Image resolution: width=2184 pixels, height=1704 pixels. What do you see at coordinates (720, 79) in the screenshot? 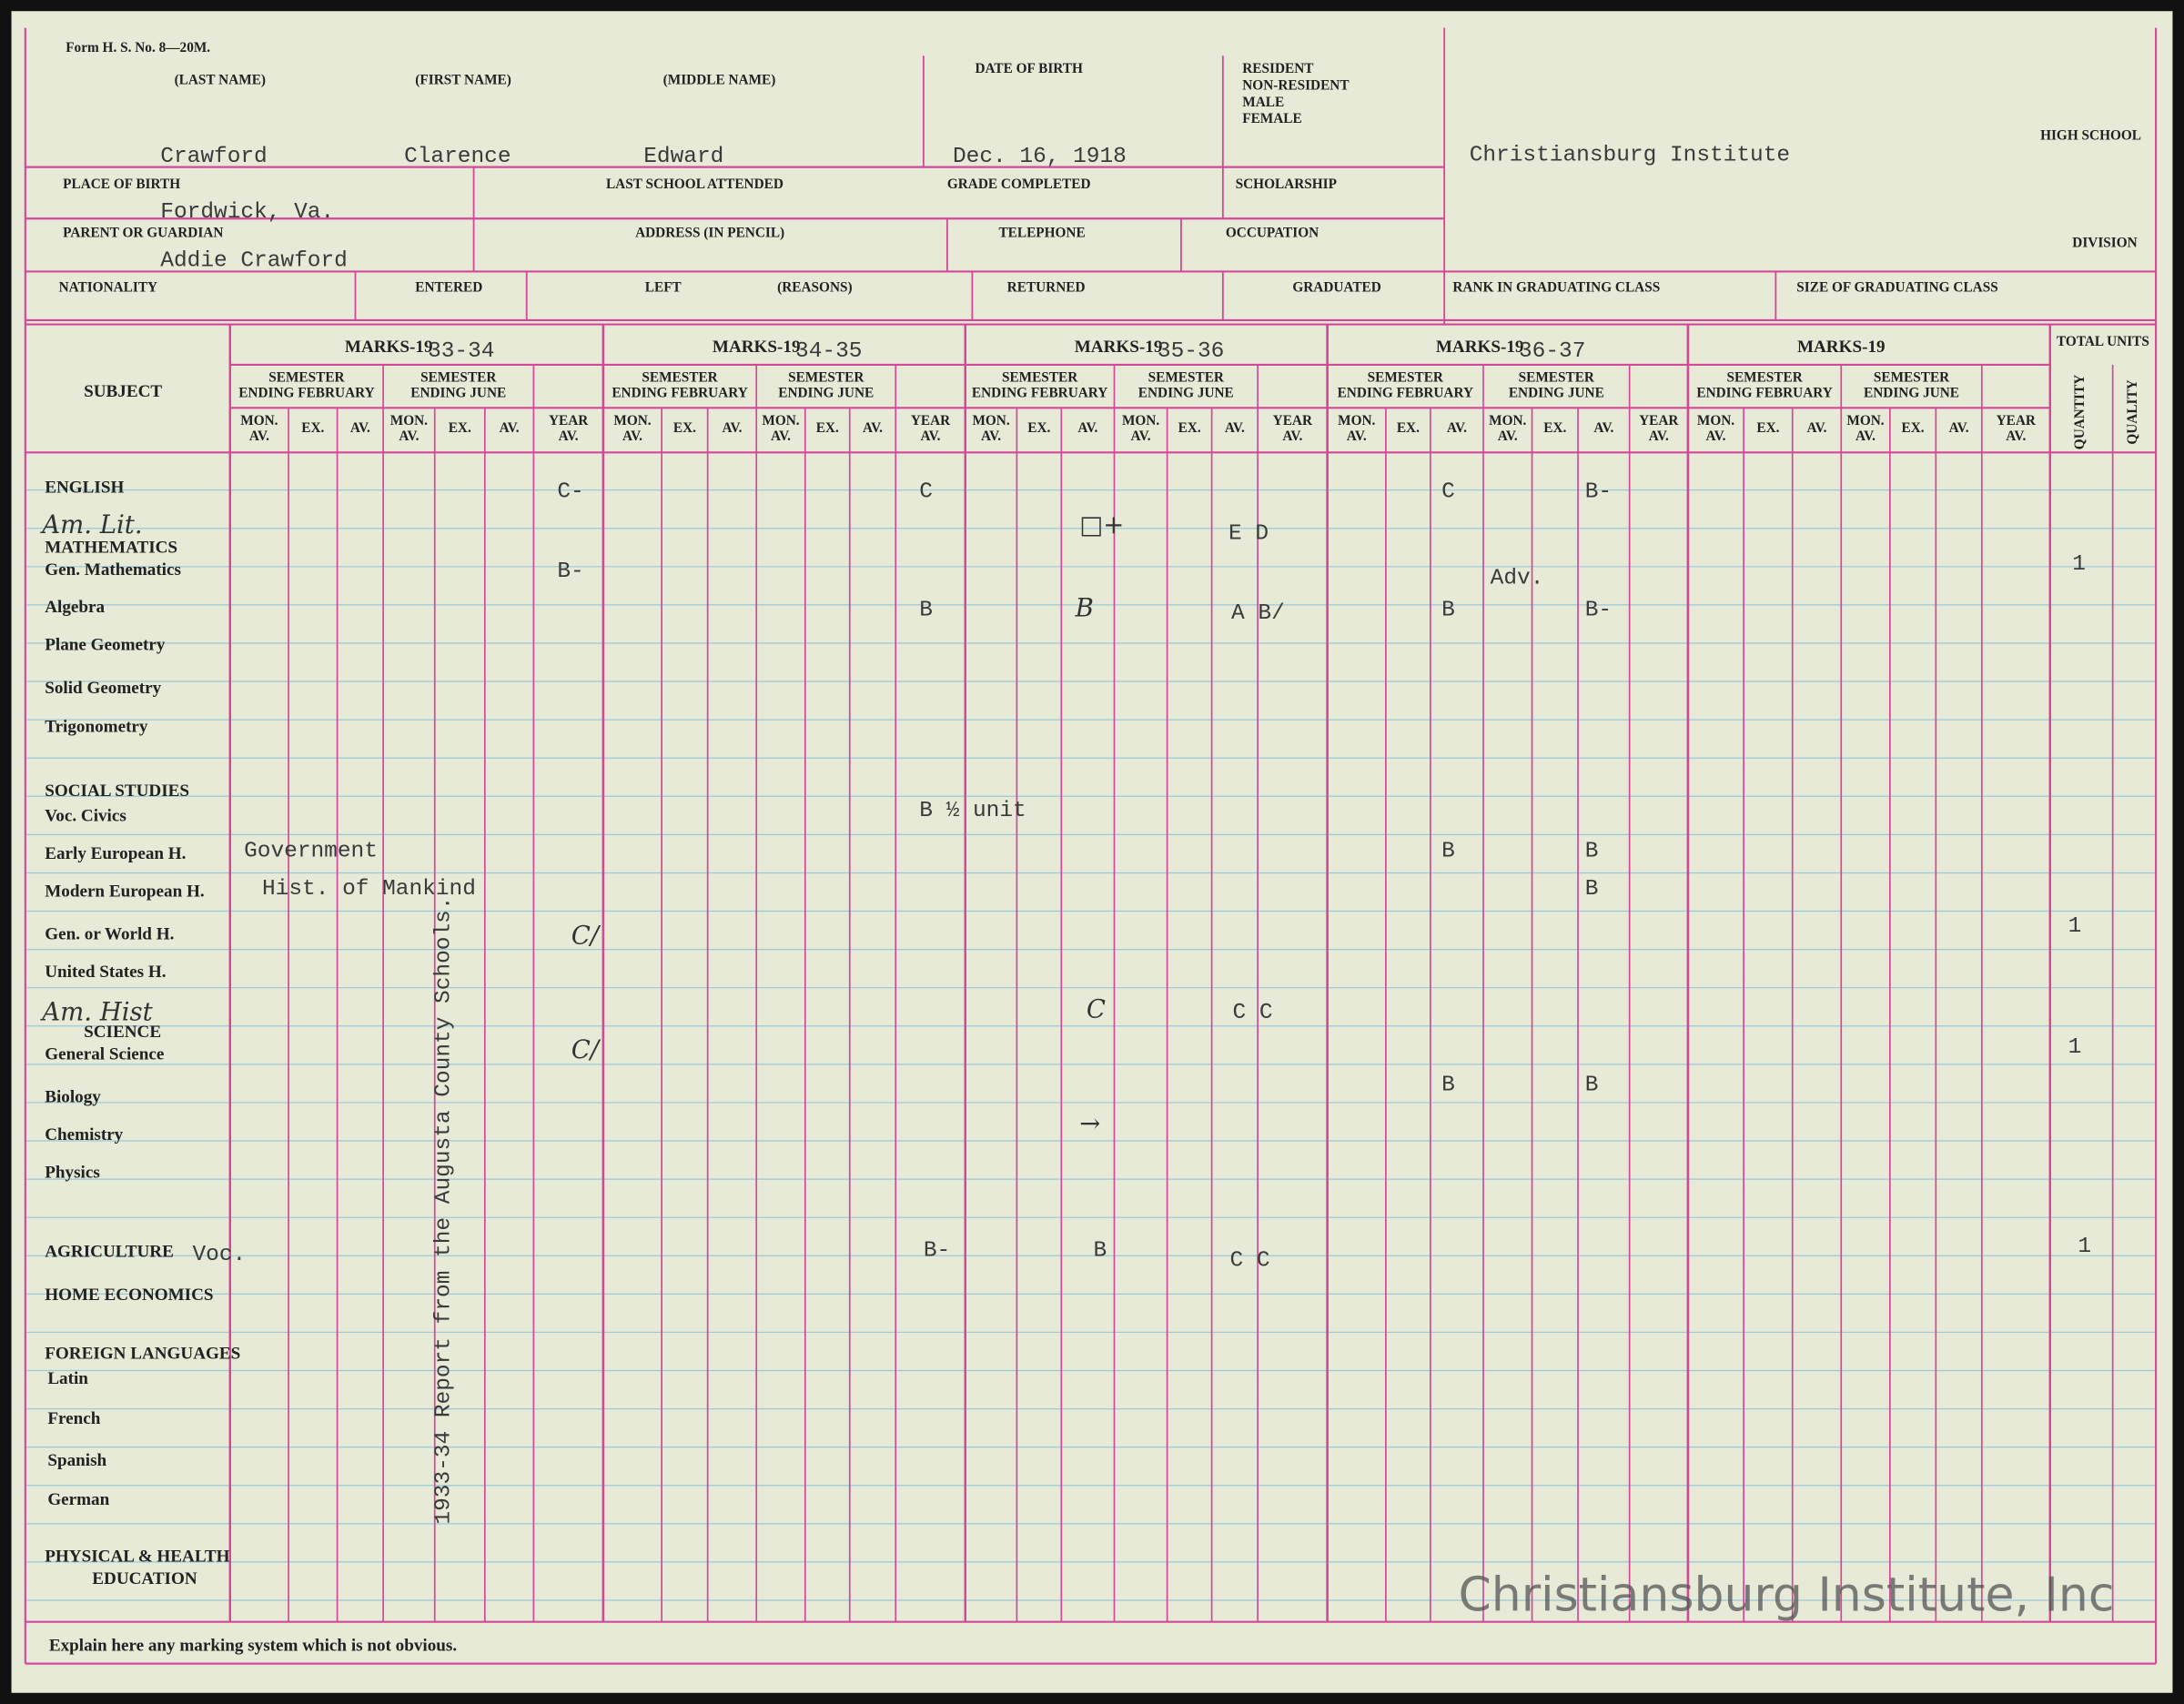
I see `middle-name-label: (MIDDLE NAME)` at bounding box center [720, 79].